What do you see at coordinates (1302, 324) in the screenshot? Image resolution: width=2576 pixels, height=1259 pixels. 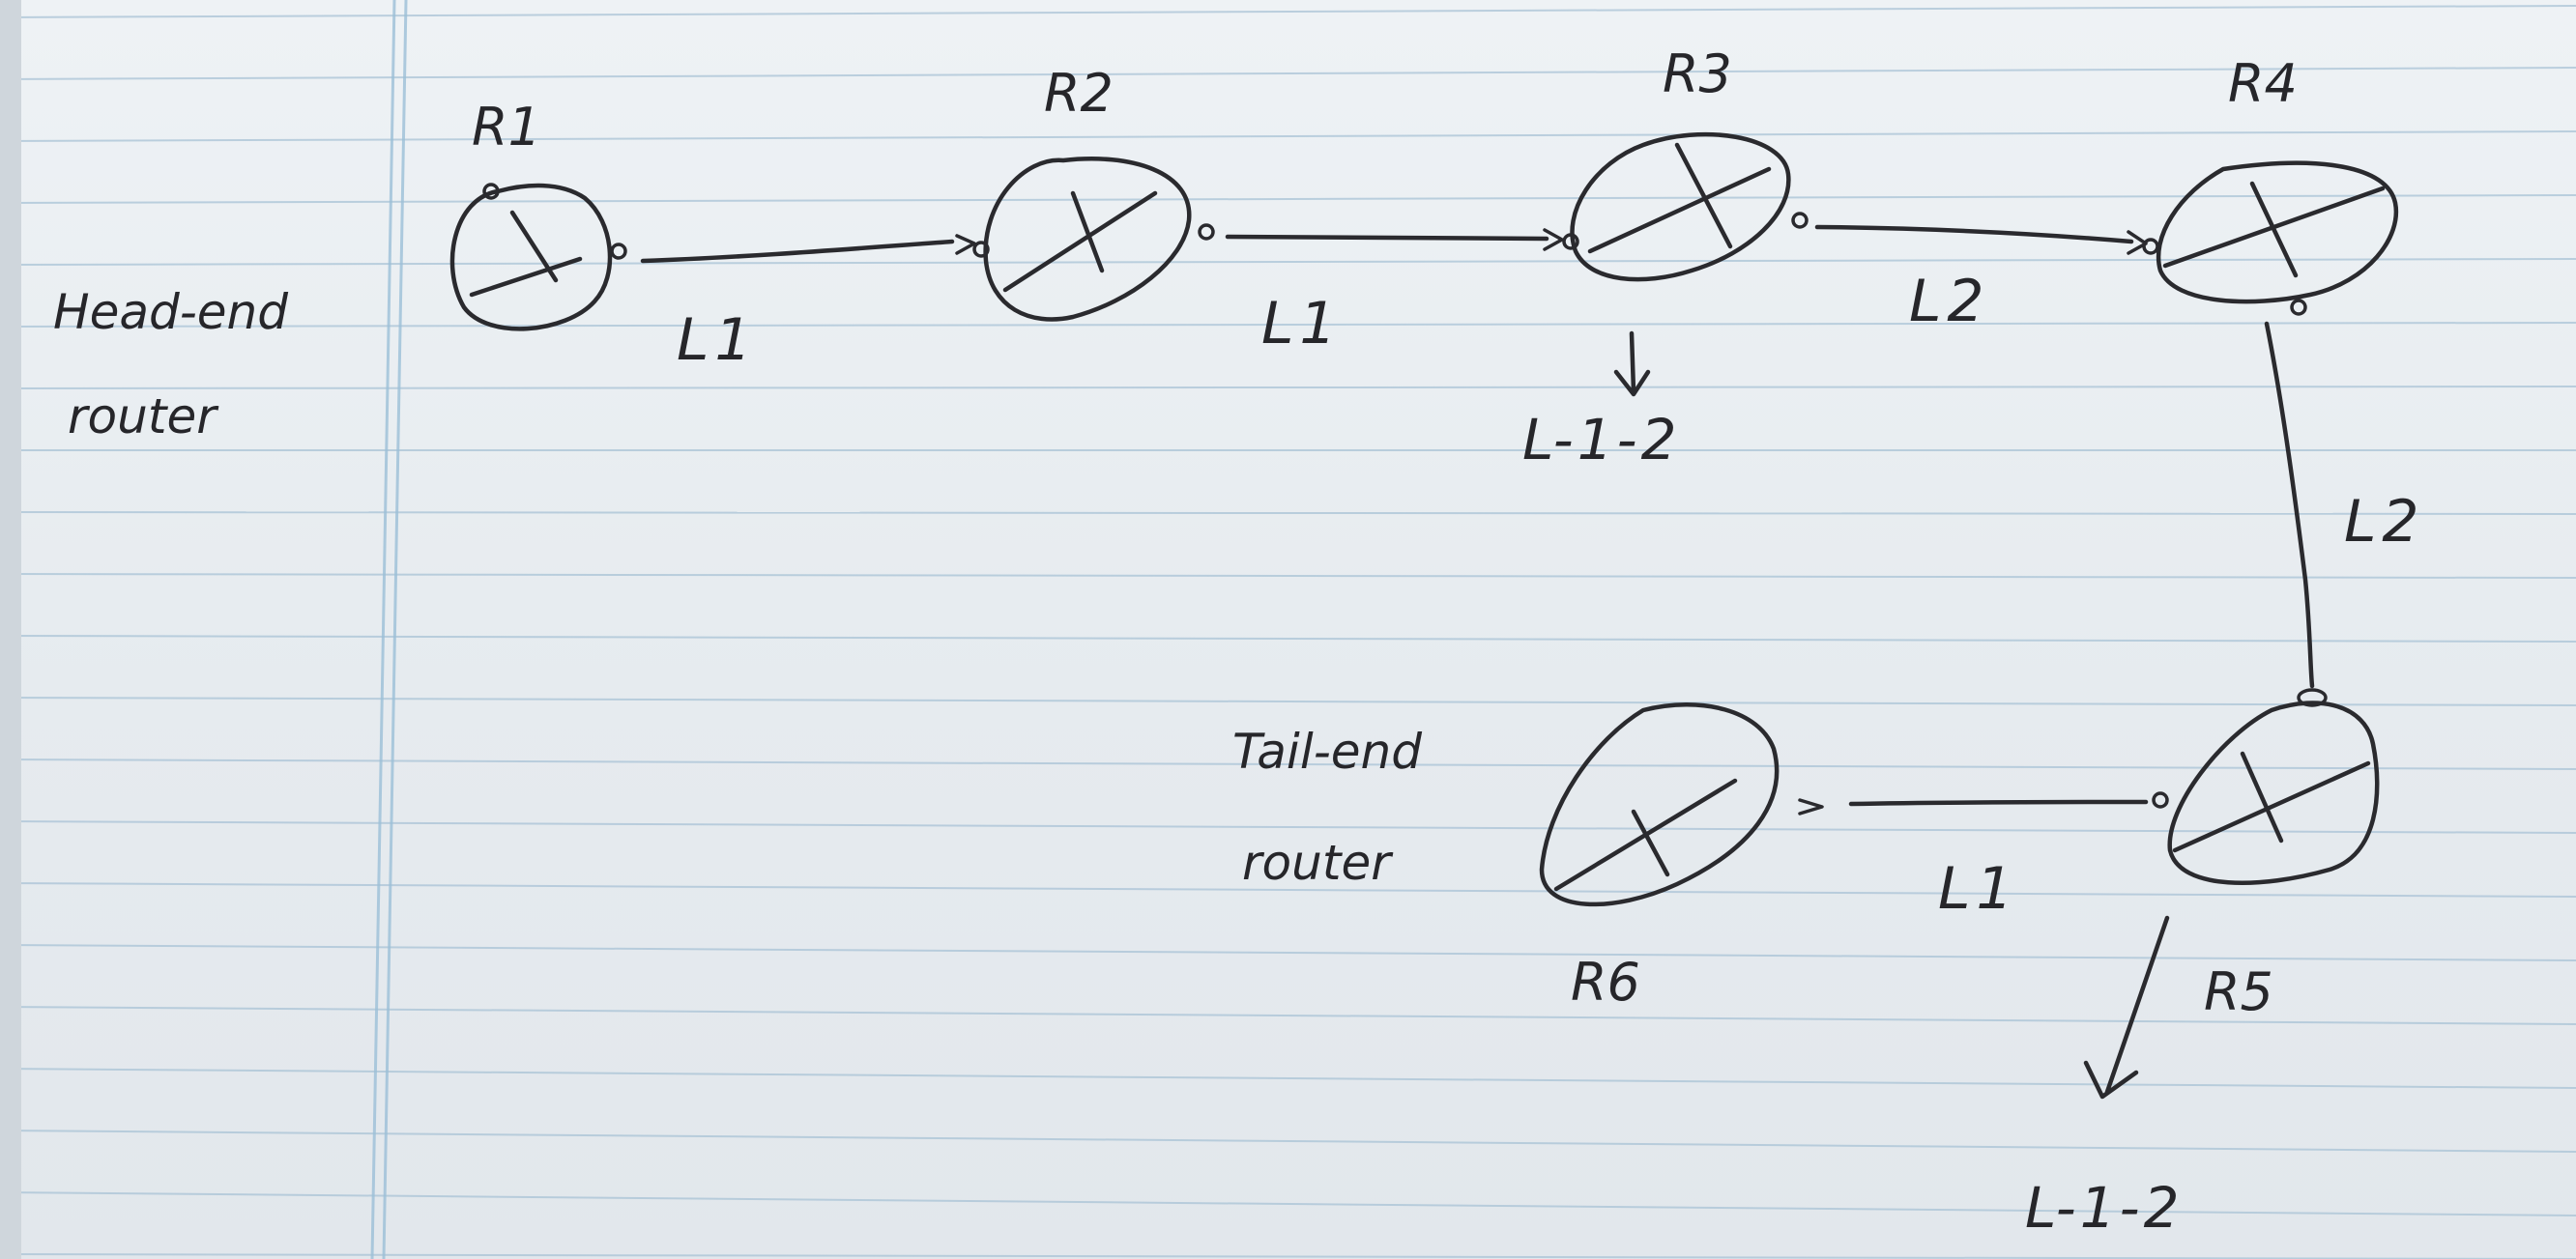 I see `link-label-r2-r3: L1` at bounding box center [1302, 324].